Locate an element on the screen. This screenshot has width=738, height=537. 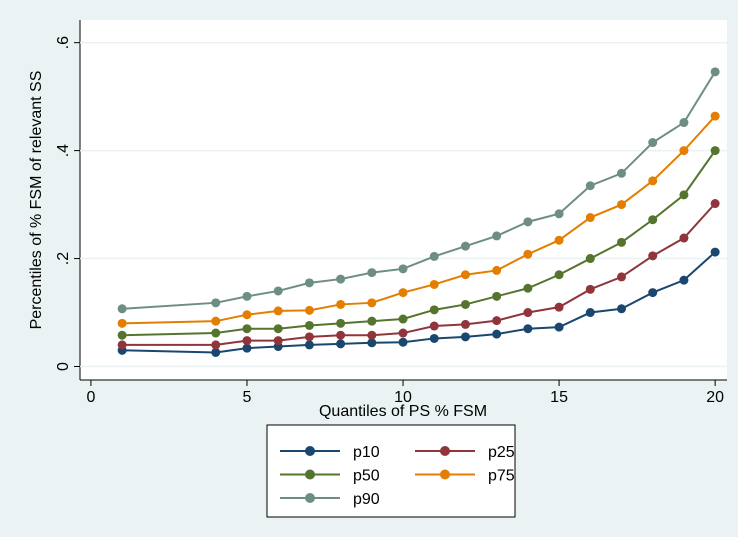
x-tick-label: 20 is located at coordinates (715, 397).